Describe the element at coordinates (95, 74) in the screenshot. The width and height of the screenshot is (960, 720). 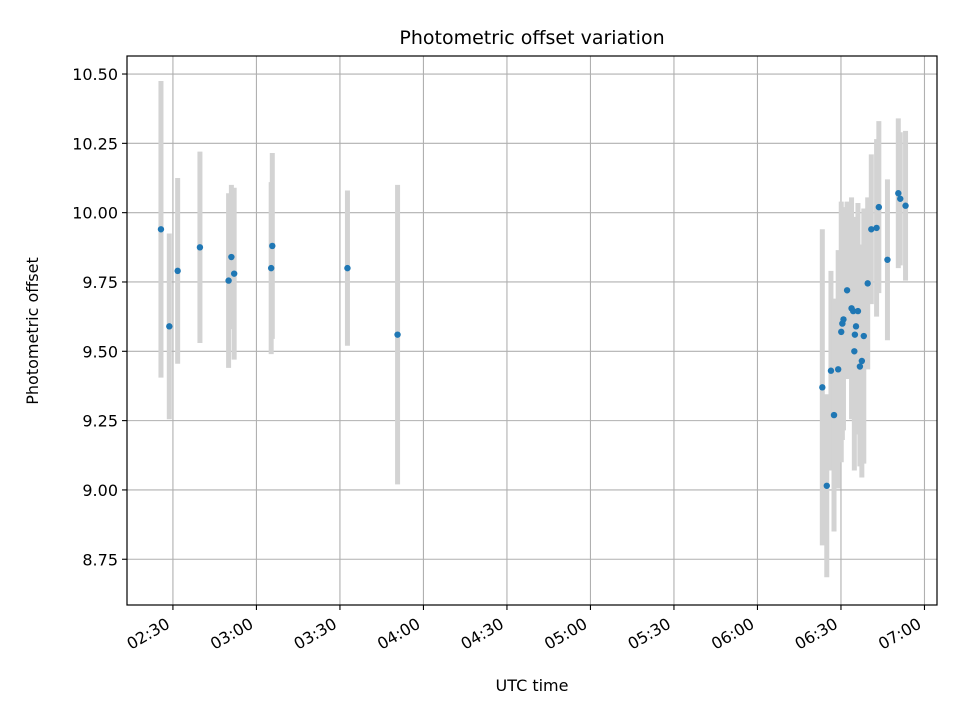
I see `y-tick-label: 10.50` at that location.